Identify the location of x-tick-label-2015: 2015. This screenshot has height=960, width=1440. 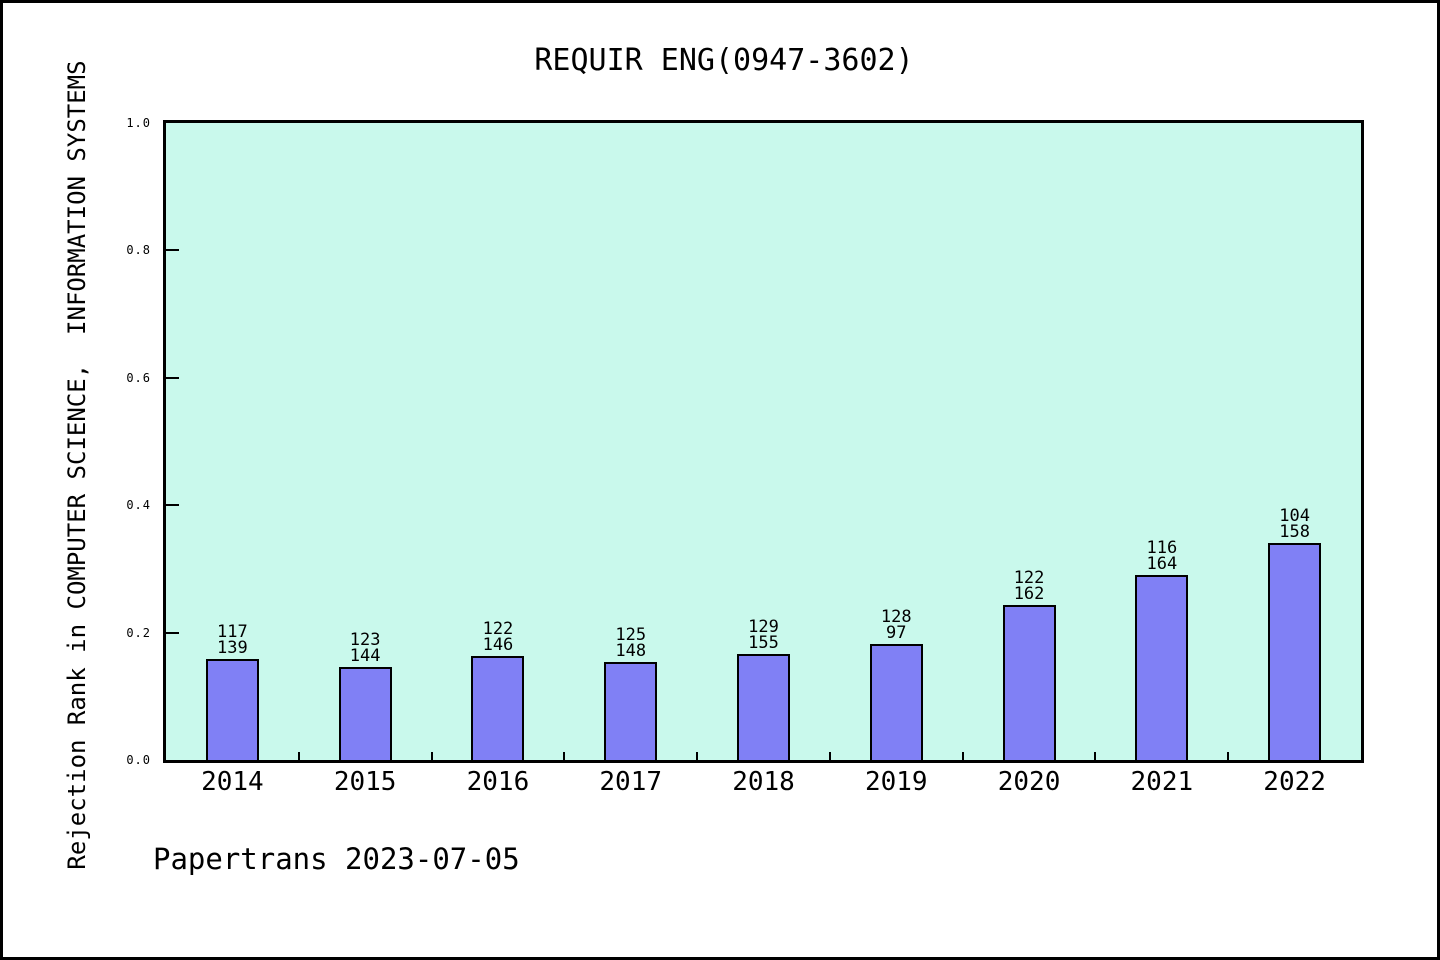
(365, 782).